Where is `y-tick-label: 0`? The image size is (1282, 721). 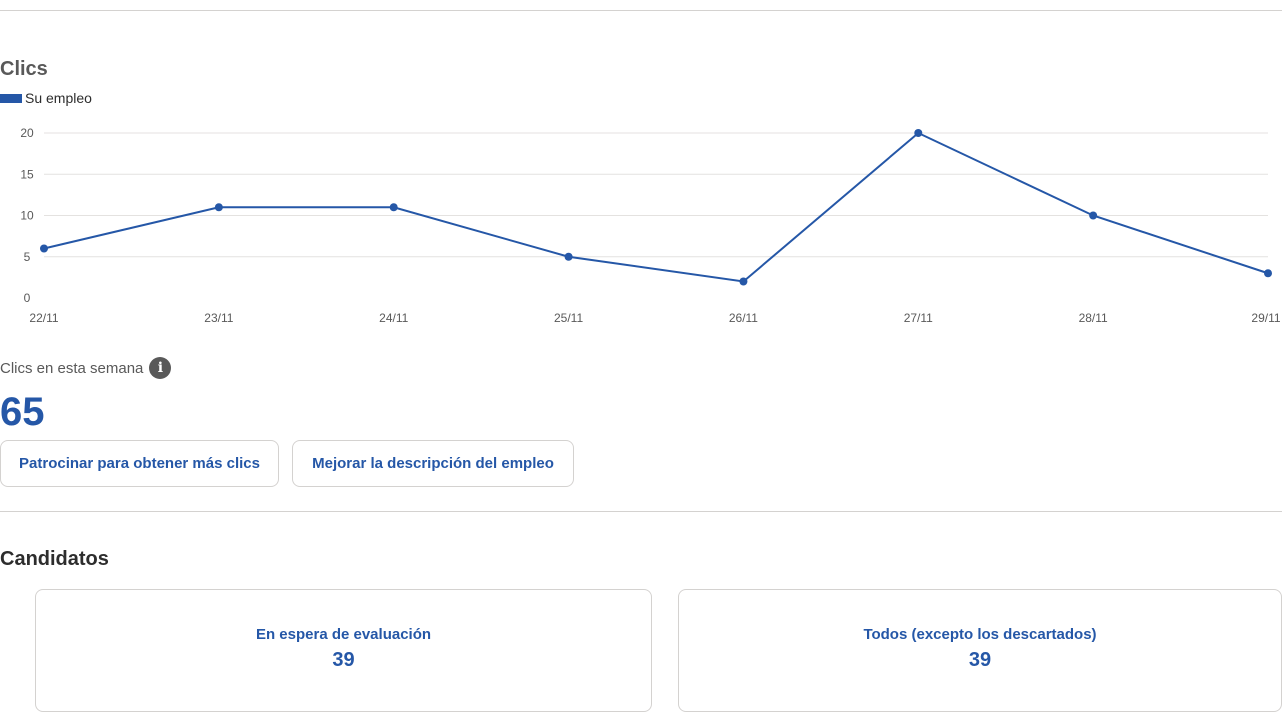
y-tick-label: 0 is located at coordinates (27, 298).